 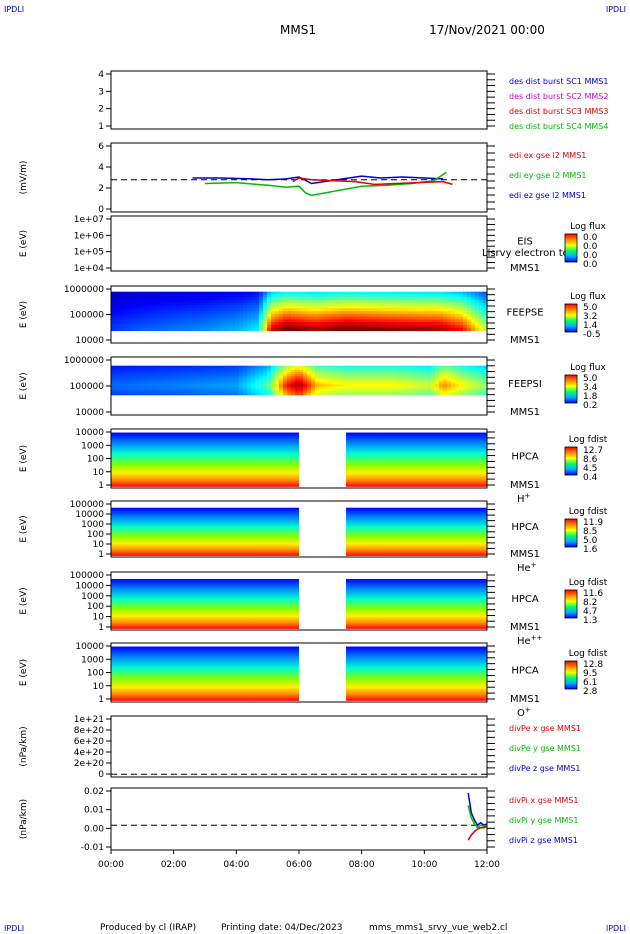 What do you see at coordinates (89, 253) in the screenshot?
I see `y-tick-label: 1e+05` at bounding box center [89, 253].